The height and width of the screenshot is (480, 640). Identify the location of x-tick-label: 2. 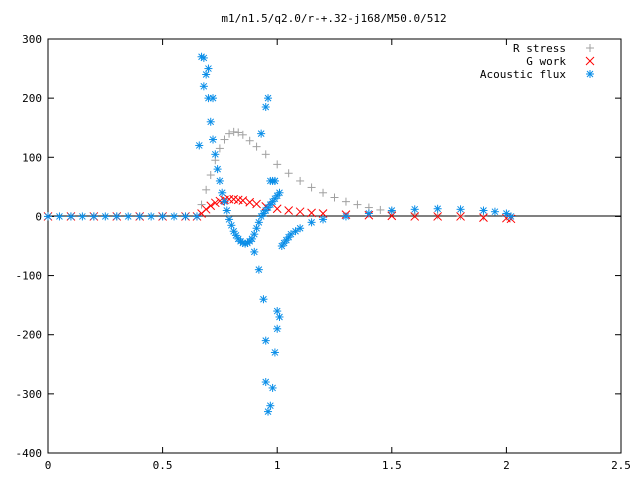
(506, 465).